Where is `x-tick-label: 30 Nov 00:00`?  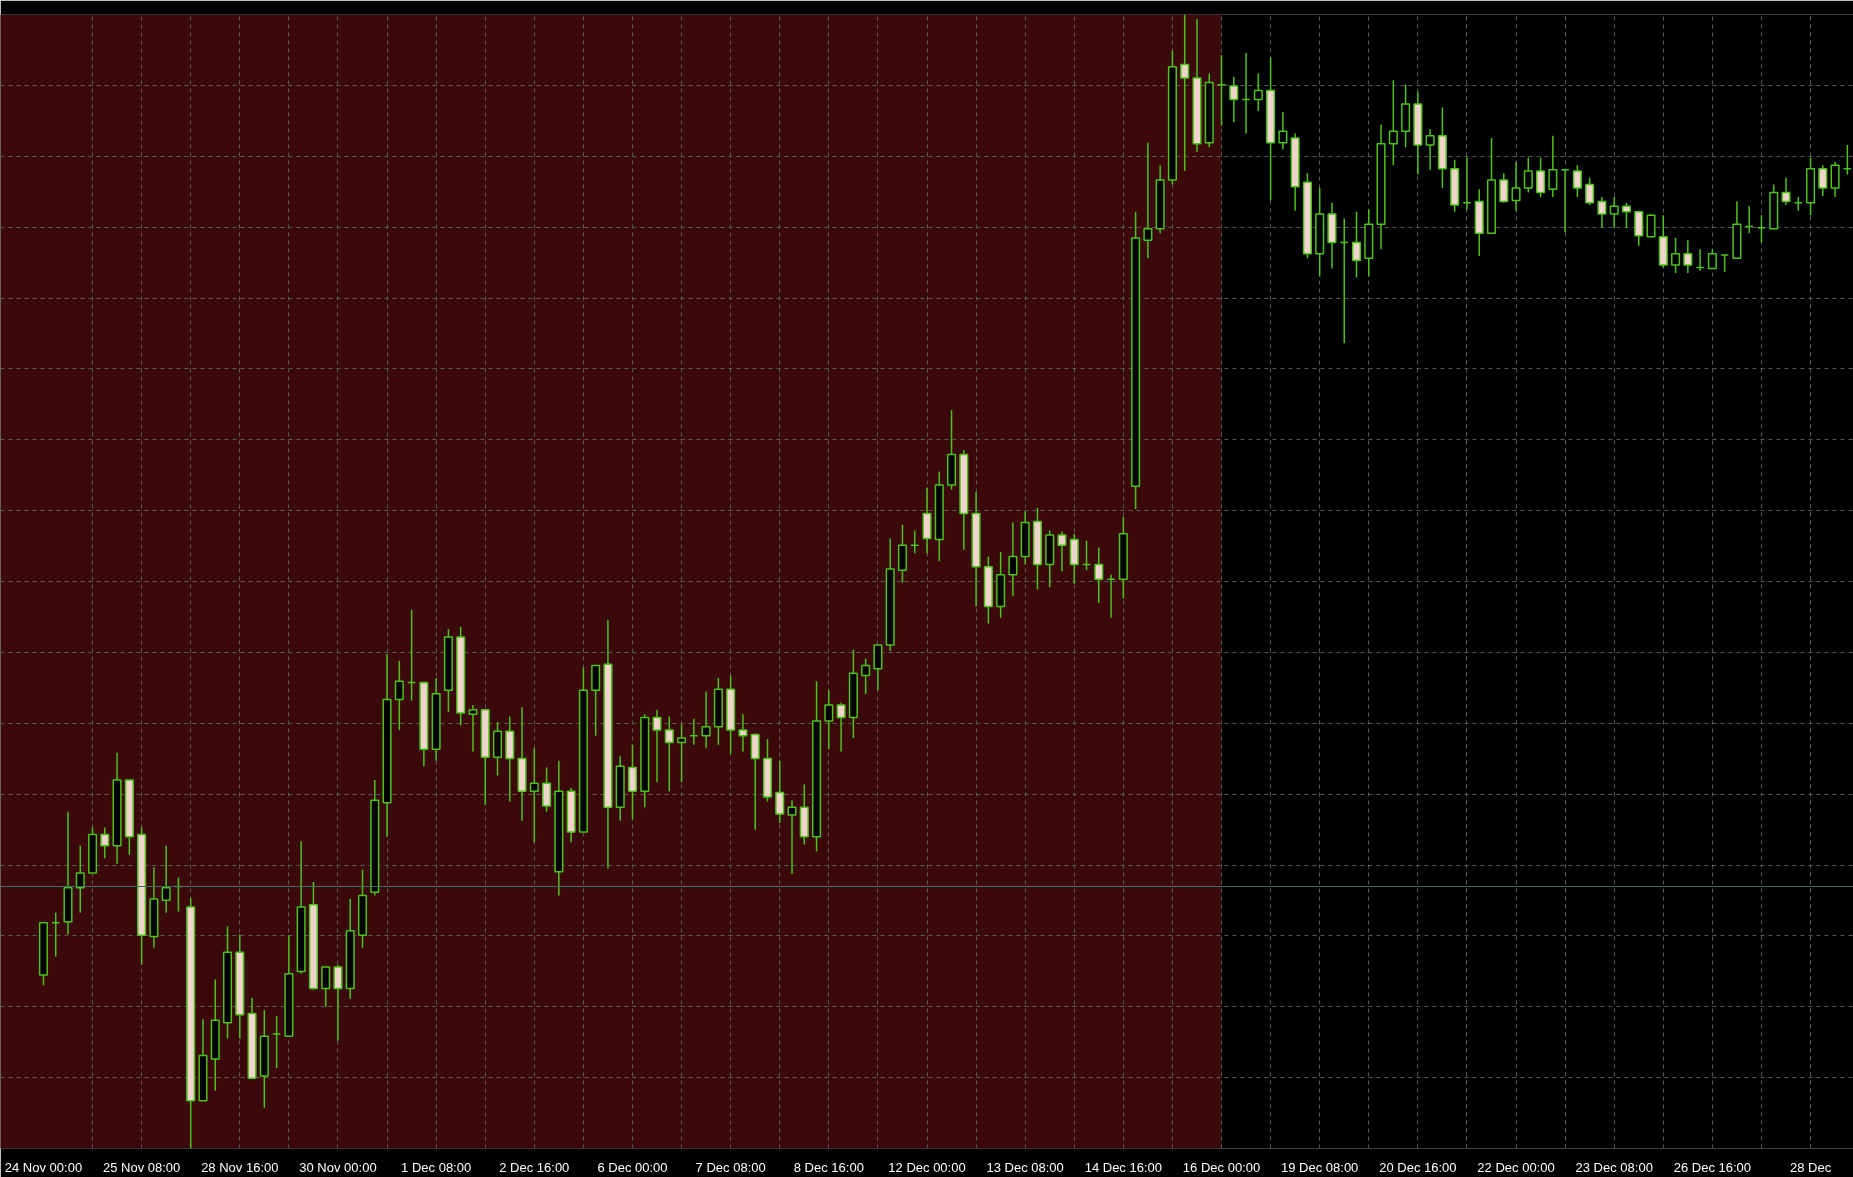 x-tick-label: 30 Nov 00:00 is located at coordinates (338, 1167).